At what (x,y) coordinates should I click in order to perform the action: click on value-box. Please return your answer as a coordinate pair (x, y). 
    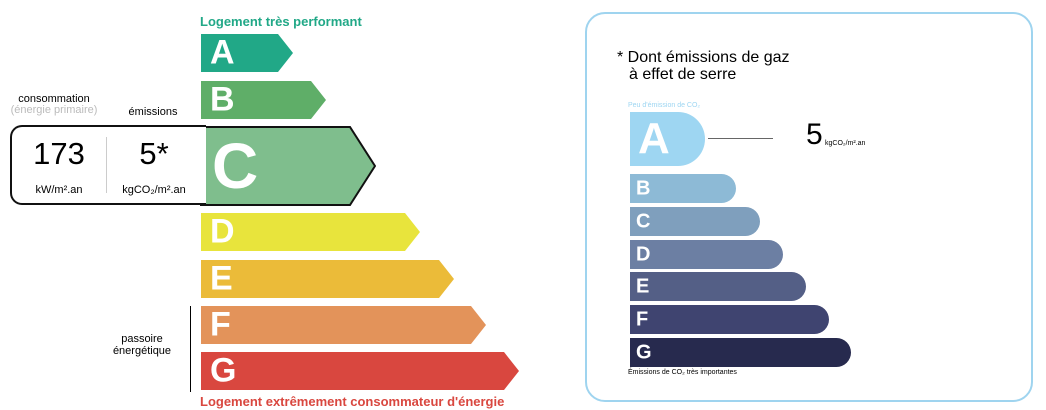
    Looking at the image, I should click on (108, 165).